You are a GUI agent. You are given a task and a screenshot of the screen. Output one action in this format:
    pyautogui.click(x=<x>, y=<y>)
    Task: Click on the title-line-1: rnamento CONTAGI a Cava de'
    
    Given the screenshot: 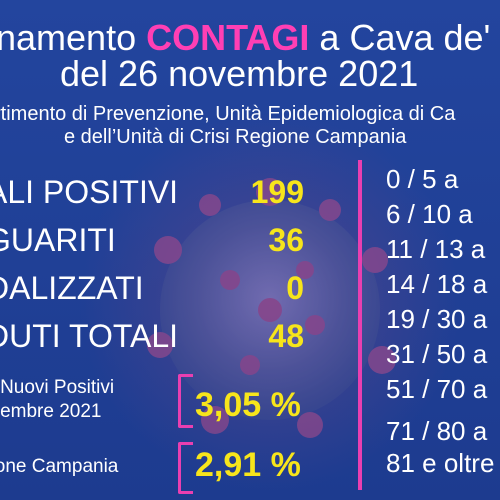 What is the action you would take?
    pyautogui.click(x=245, y=37)
    